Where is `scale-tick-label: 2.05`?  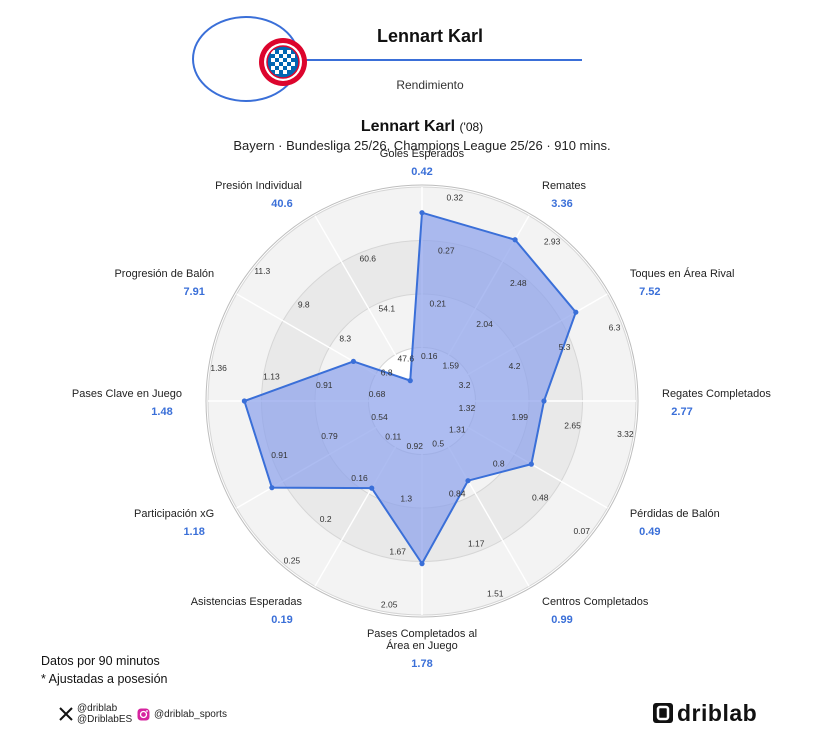
scale-tick-label: 2.05 is located at coordinates (389, 604).